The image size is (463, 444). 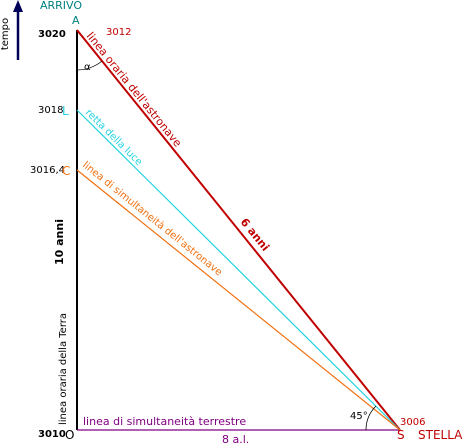 What do you see at coordinates (371, 418) in the screenshot?
I see `angle-arc` at bounding box center [371, 418].